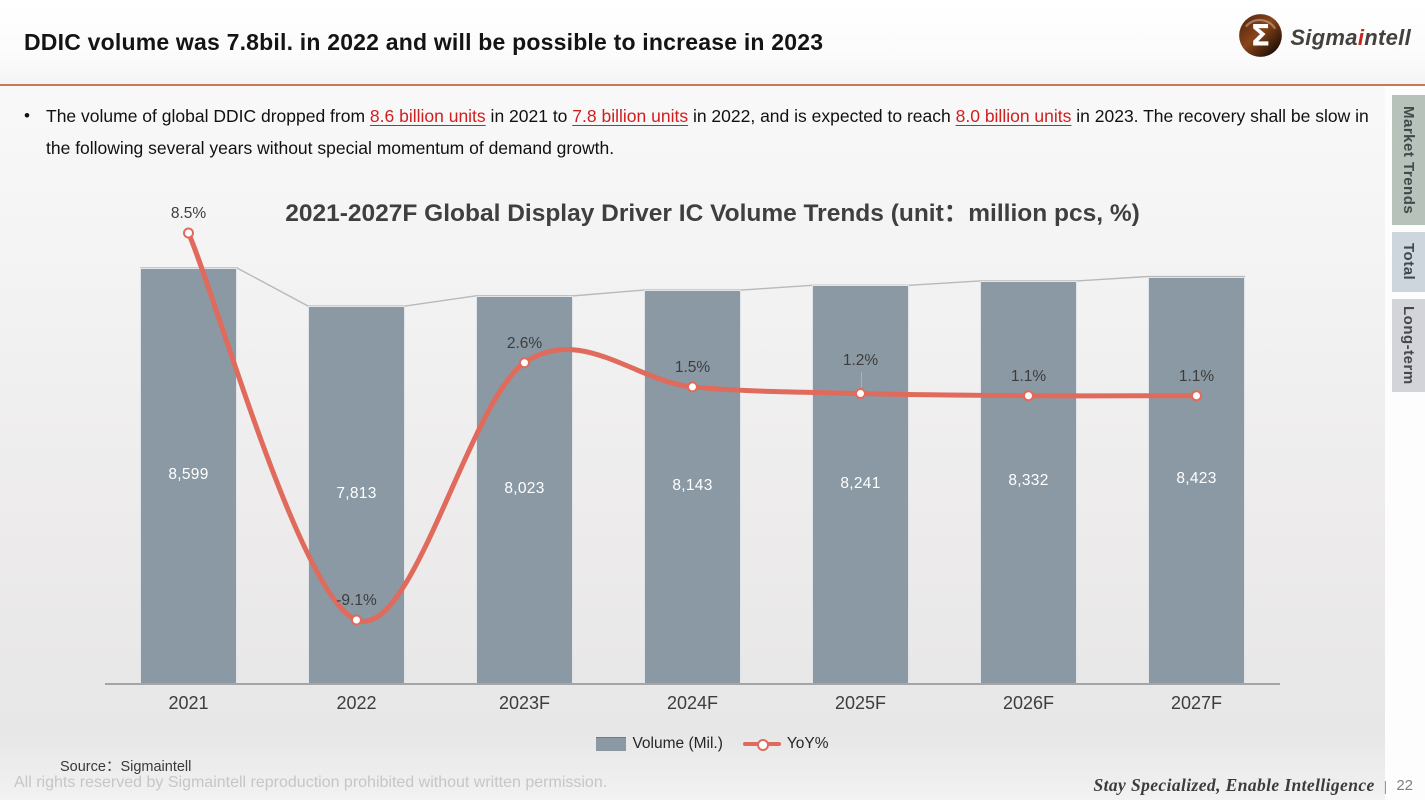  I want to click on summary-text-segment: The volume of global DDIC dropped from, so click(208, 116).